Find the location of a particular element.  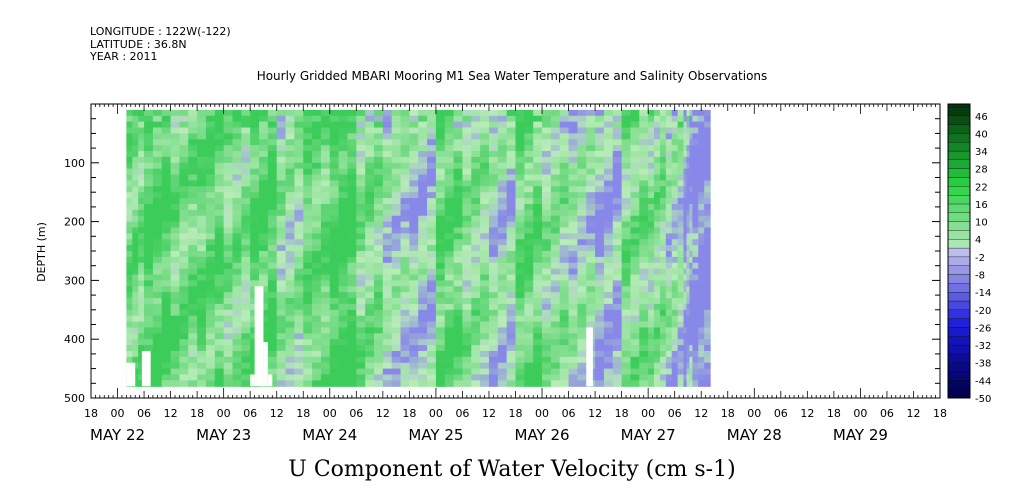

x-hour-label: 18 is located at coordinates (409, 413).